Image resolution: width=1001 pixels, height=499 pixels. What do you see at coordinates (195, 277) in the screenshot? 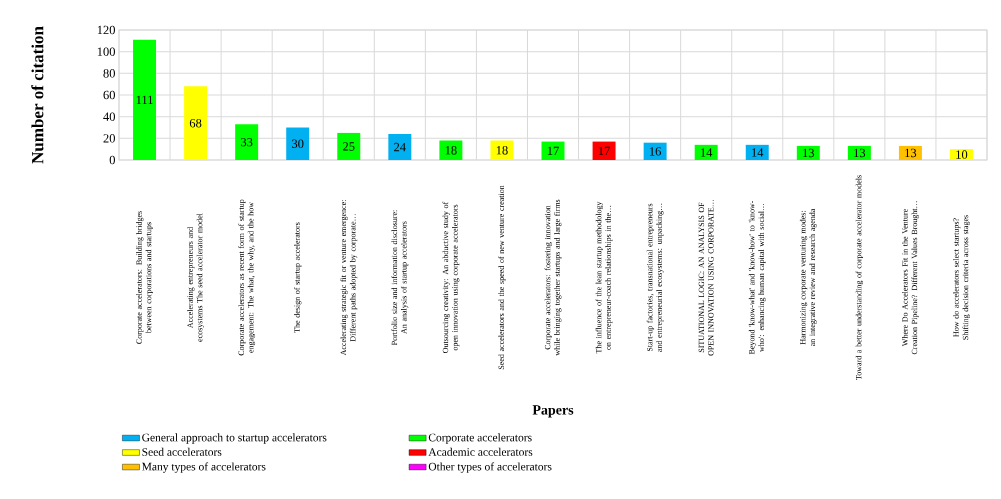
I see `x-tick-label: Accelerating entrepreneurs and ecosystems The seed accelerator model` at bounding box center [195, 277].